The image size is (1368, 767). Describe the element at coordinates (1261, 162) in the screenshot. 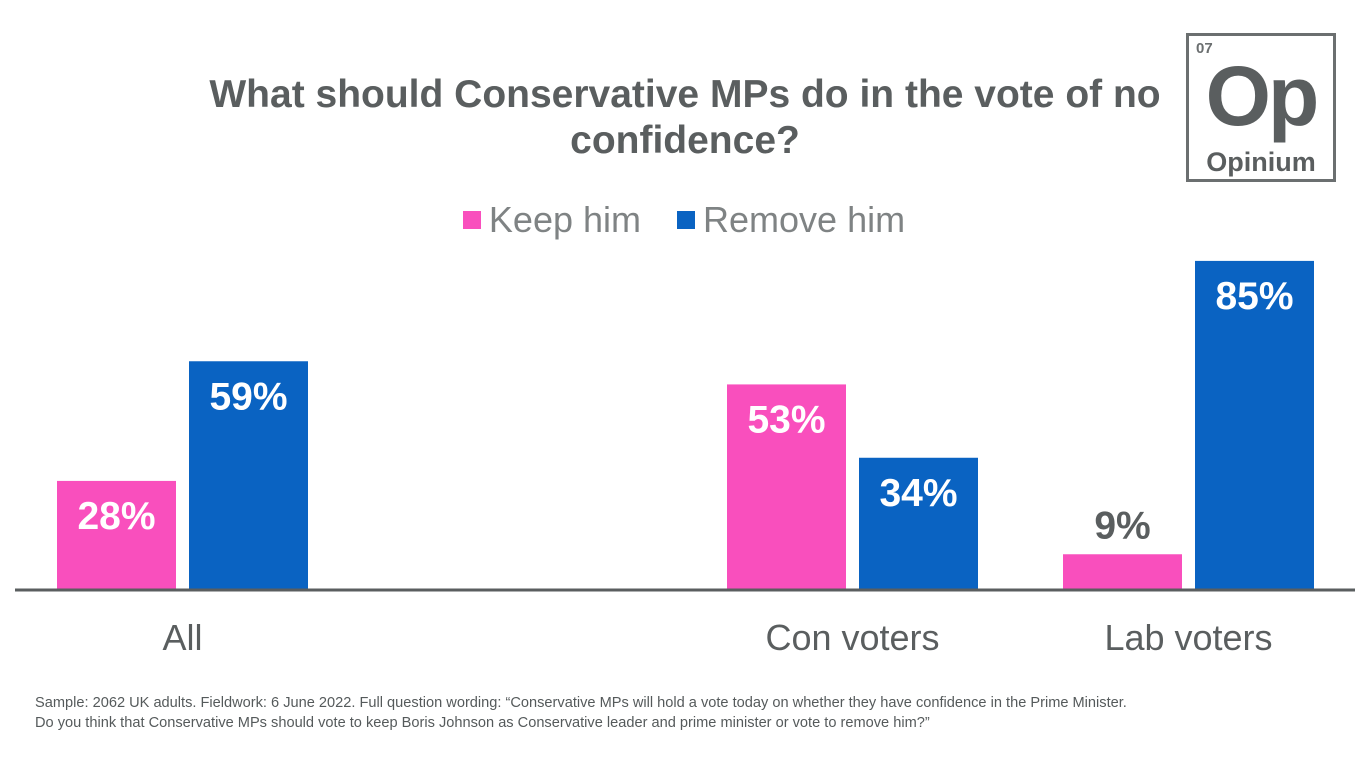

I see `logo-name: Opinium` at that location.